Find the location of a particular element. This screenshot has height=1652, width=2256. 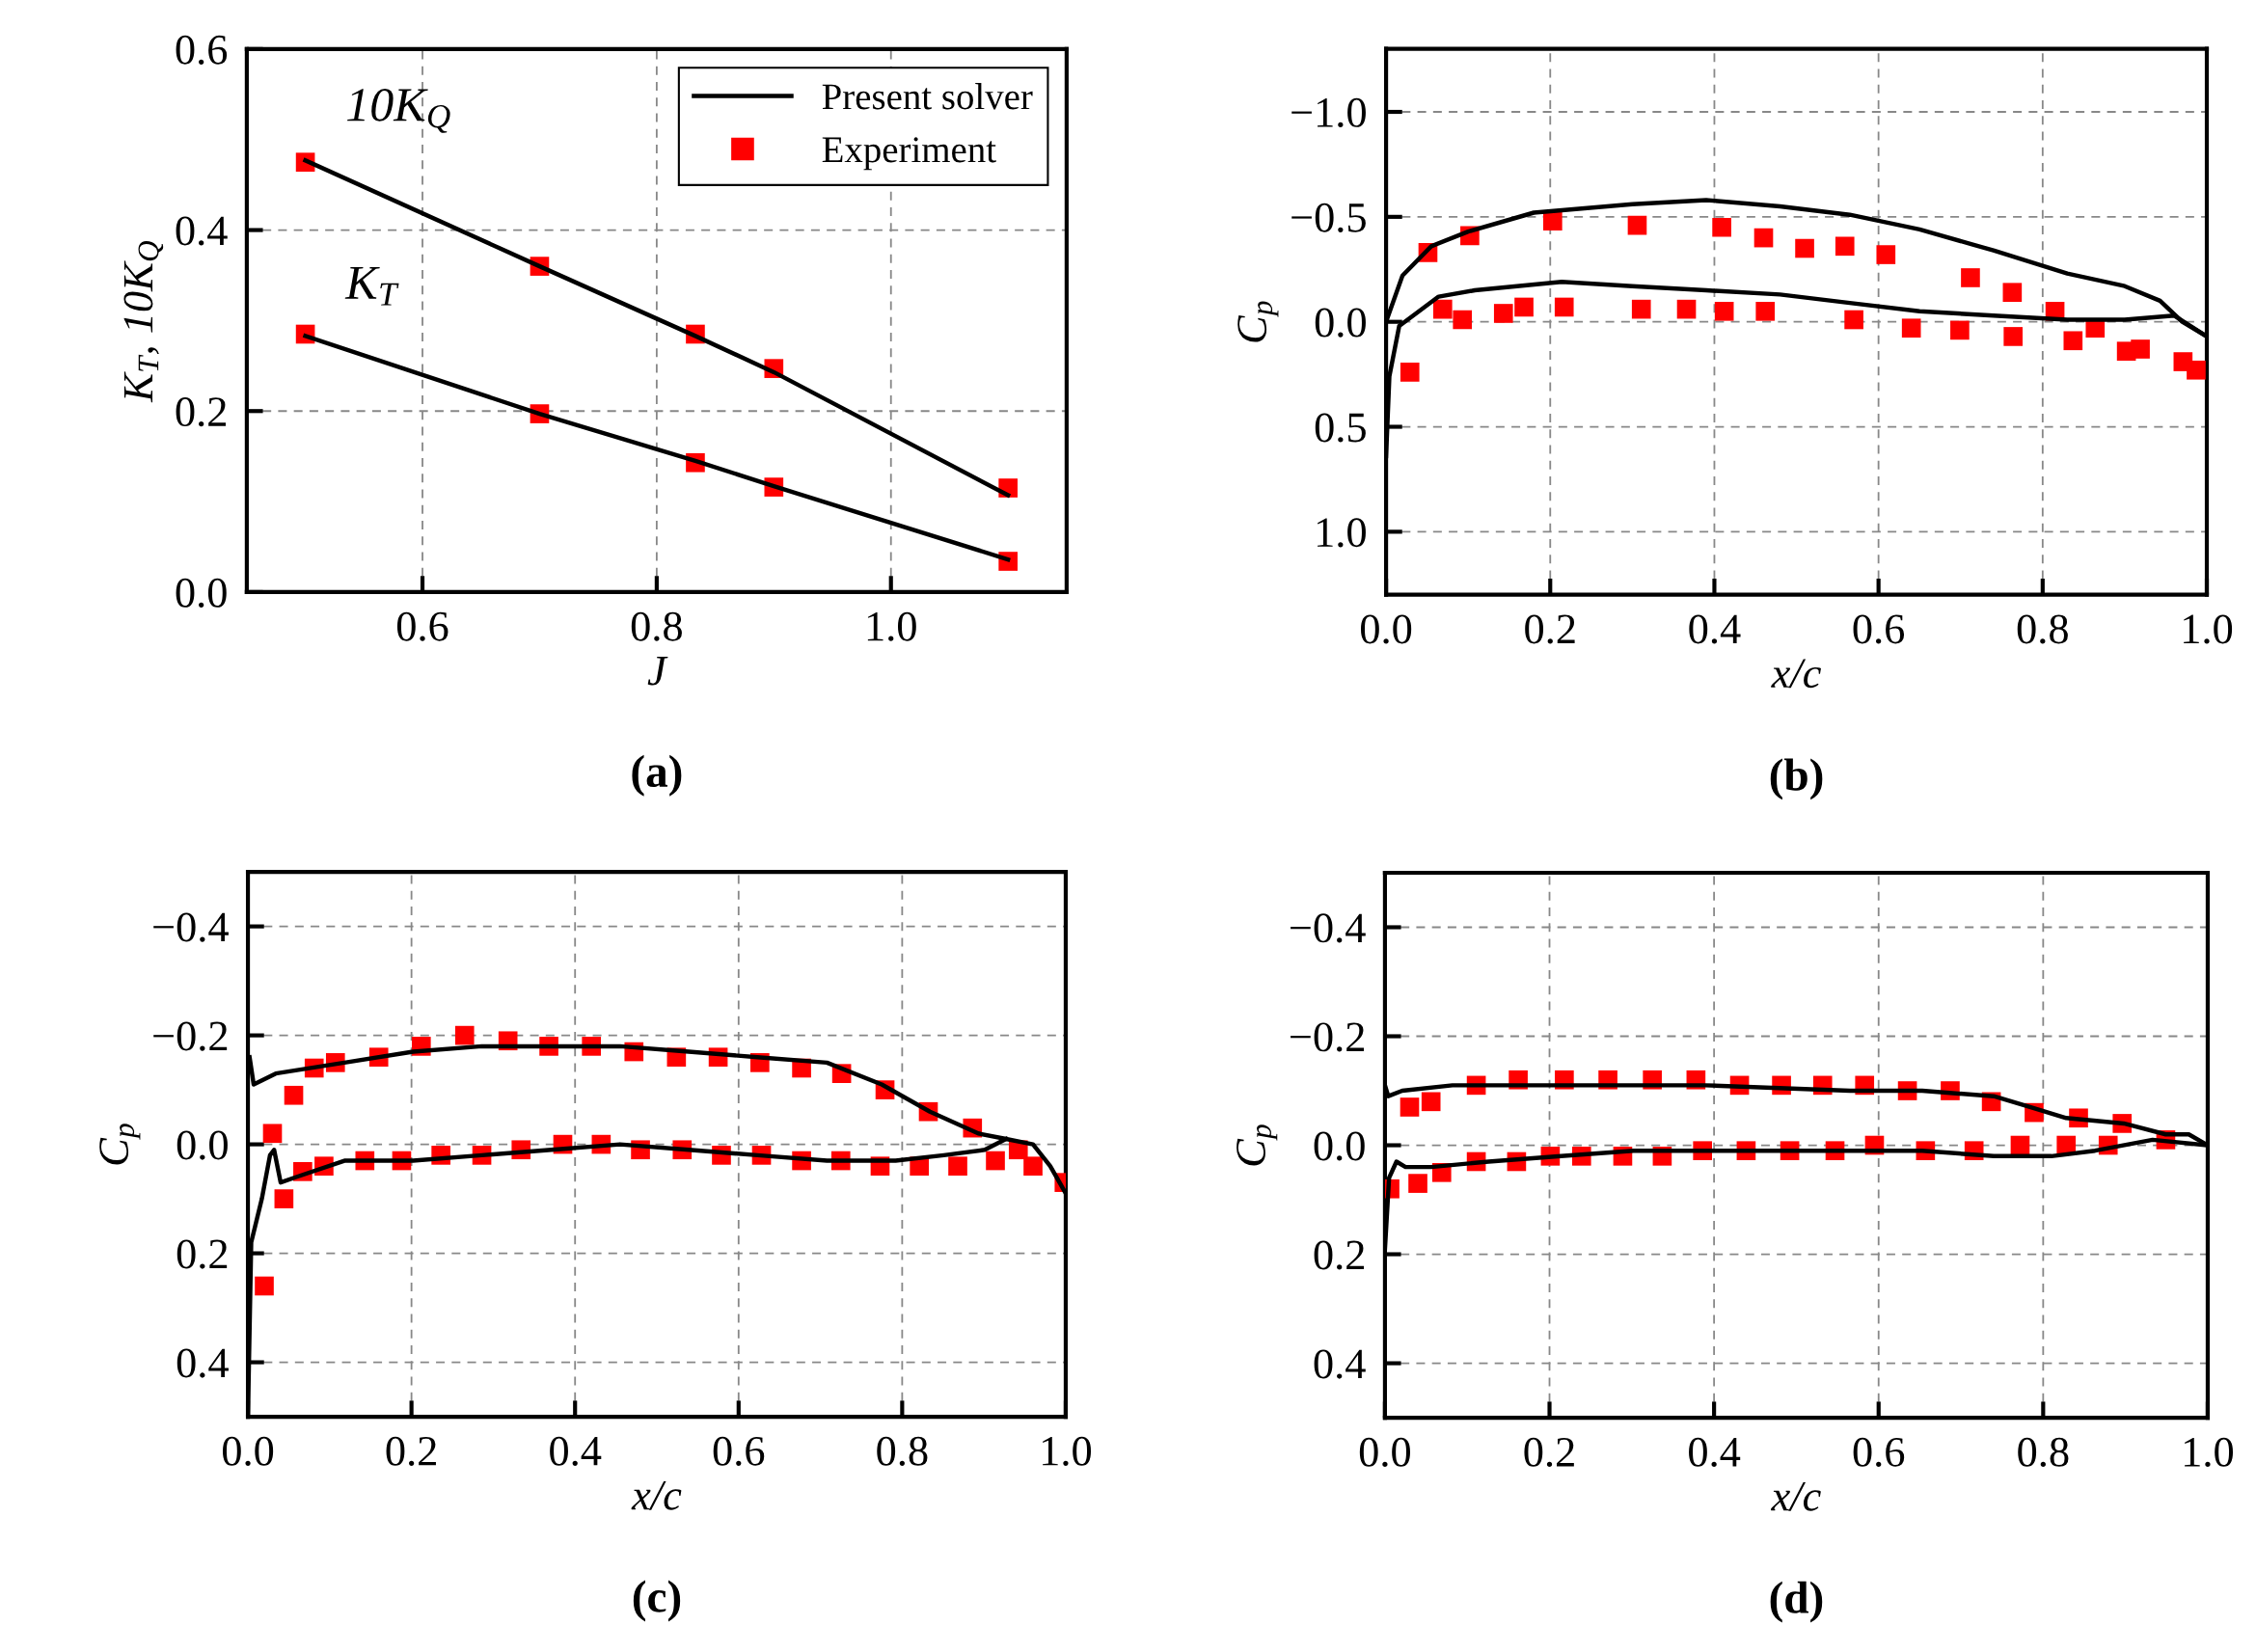

y-tick-label: −0.5 is located at coordinates (1328, 217).